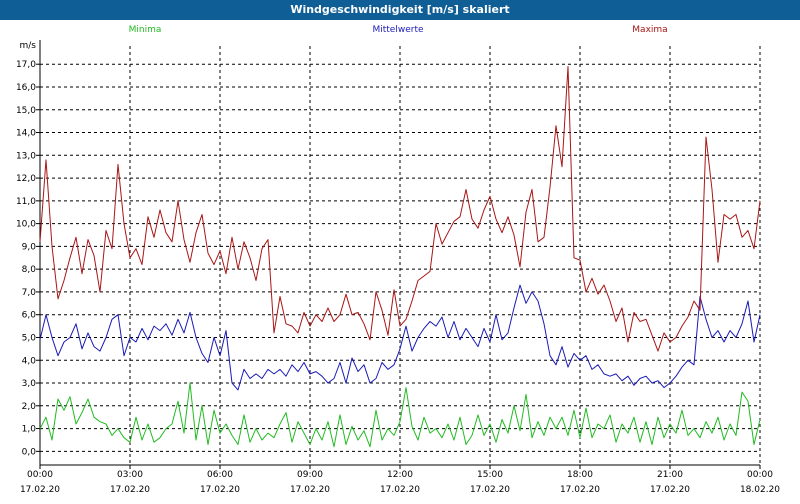  What do you see at coordinates (400, 475) in the screenshot?
I see `x-tick-time: 12:00` at bounding box center [400, 475].